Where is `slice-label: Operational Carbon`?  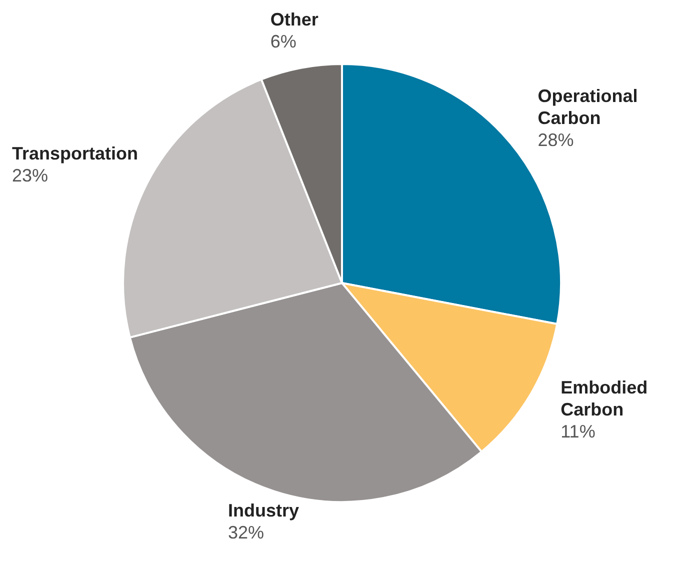
slice-label: Operational Carbon is located at coordinates (588, 107).